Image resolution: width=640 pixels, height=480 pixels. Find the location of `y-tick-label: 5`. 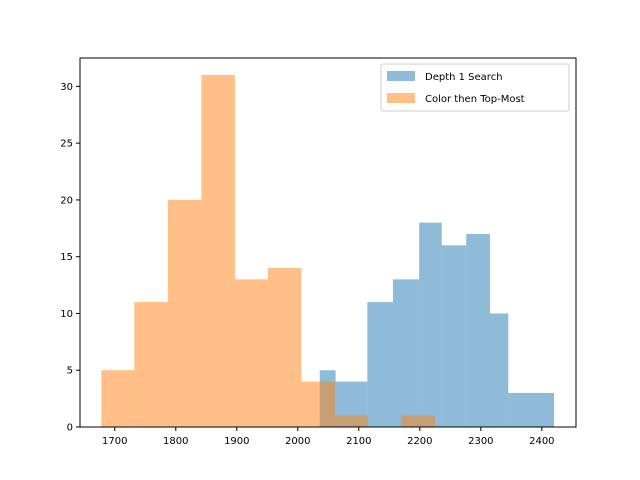

y-tick-label: 5 is located at coordinates (70, 371).